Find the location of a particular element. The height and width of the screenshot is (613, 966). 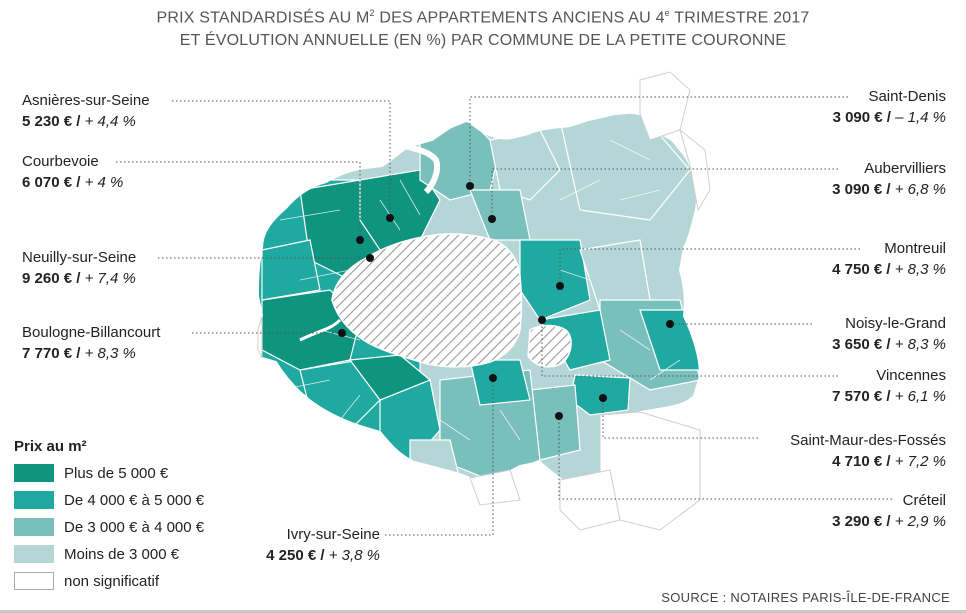

paris-area is located at coordinates (427, 300).